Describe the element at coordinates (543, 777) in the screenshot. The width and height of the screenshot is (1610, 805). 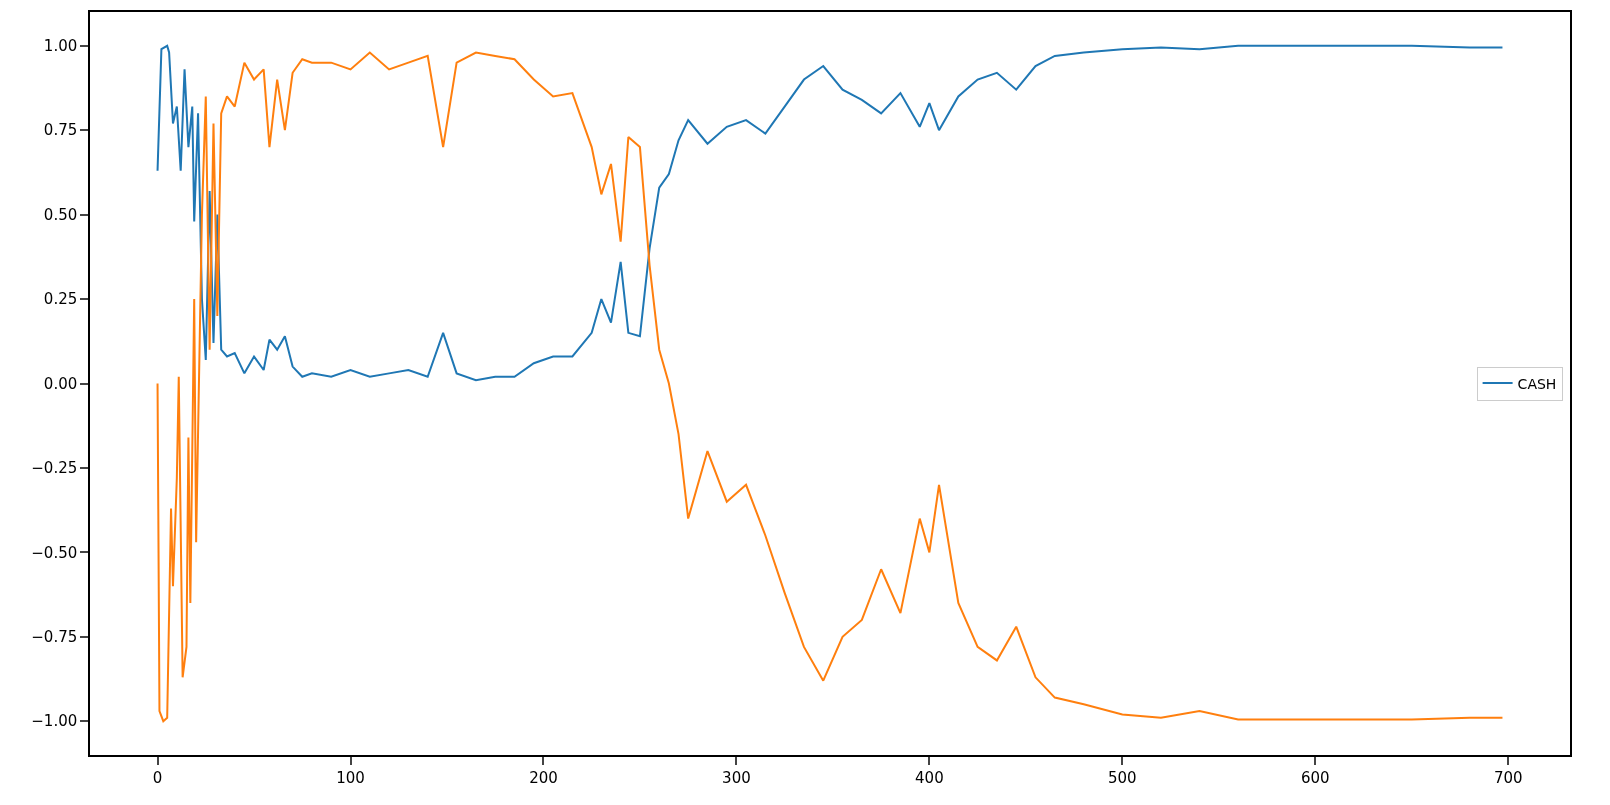
I see `x-tick-label: 200` at that location.